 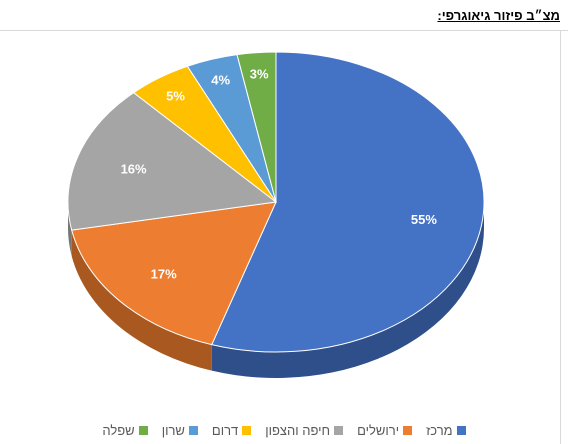 I want to click on legend-label: חיפה והצפון, so click(x=298, y=430).